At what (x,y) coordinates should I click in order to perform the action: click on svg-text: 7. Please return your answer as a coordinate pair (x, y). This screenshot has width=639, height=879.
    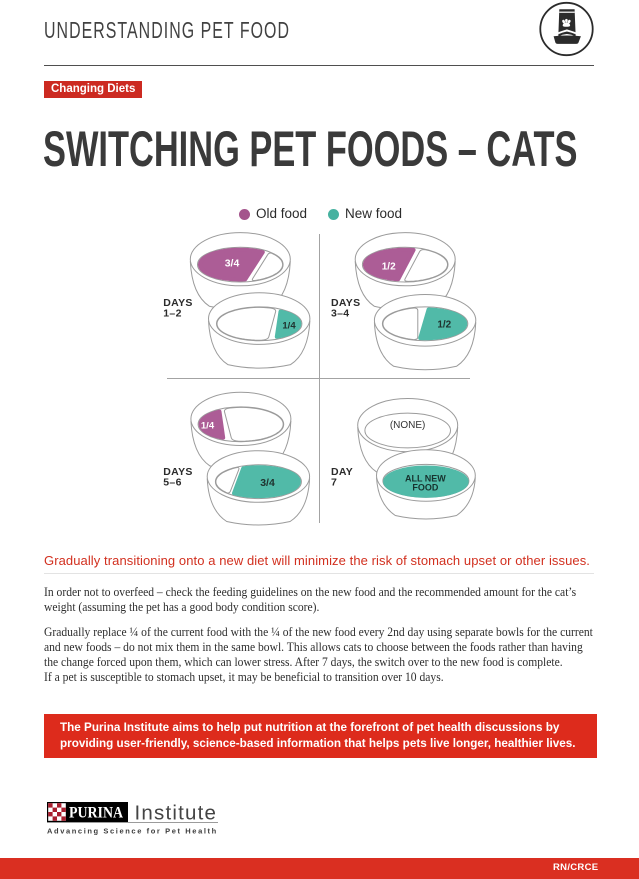
    Looking at the image, I should click on (334, 483).